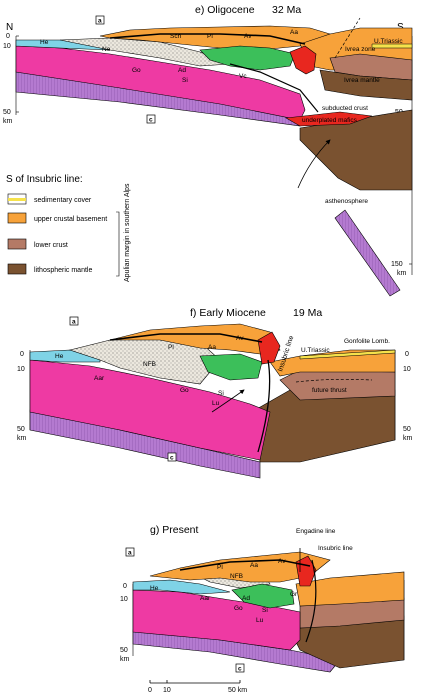 This screenshot has width=425, height=696. What do you see at coordinates (367, 341) in the screenshot?
I see `annotation: Gonfolite Lomb.` at bounding box center [367, 341].